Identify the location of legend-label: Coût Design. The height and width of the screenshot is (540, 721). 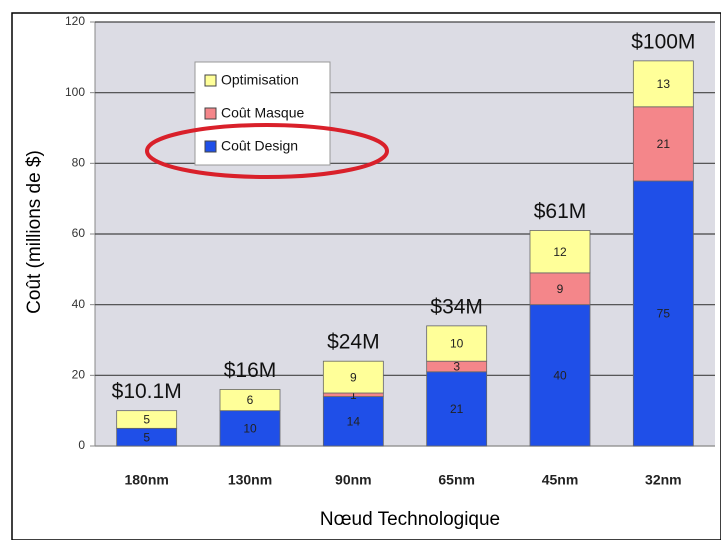
(259, 146).